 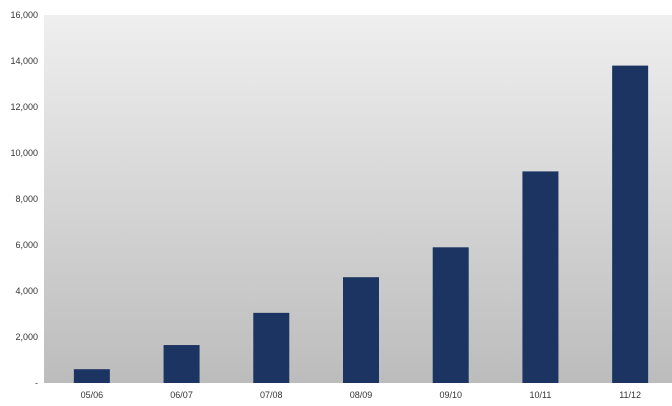 What do you see at coordinates (36, 383) in the screenshot?
I see `y-tick-label: -` at bounding box center [36, 383].